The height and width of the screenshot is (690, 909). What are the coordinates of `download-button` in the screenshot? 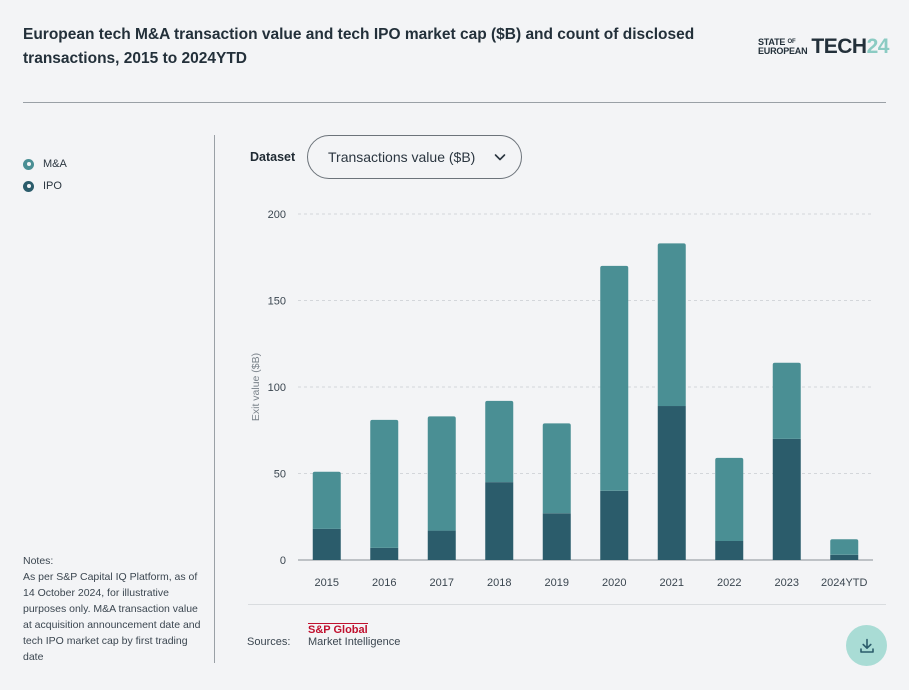 It's located at (866, 645).